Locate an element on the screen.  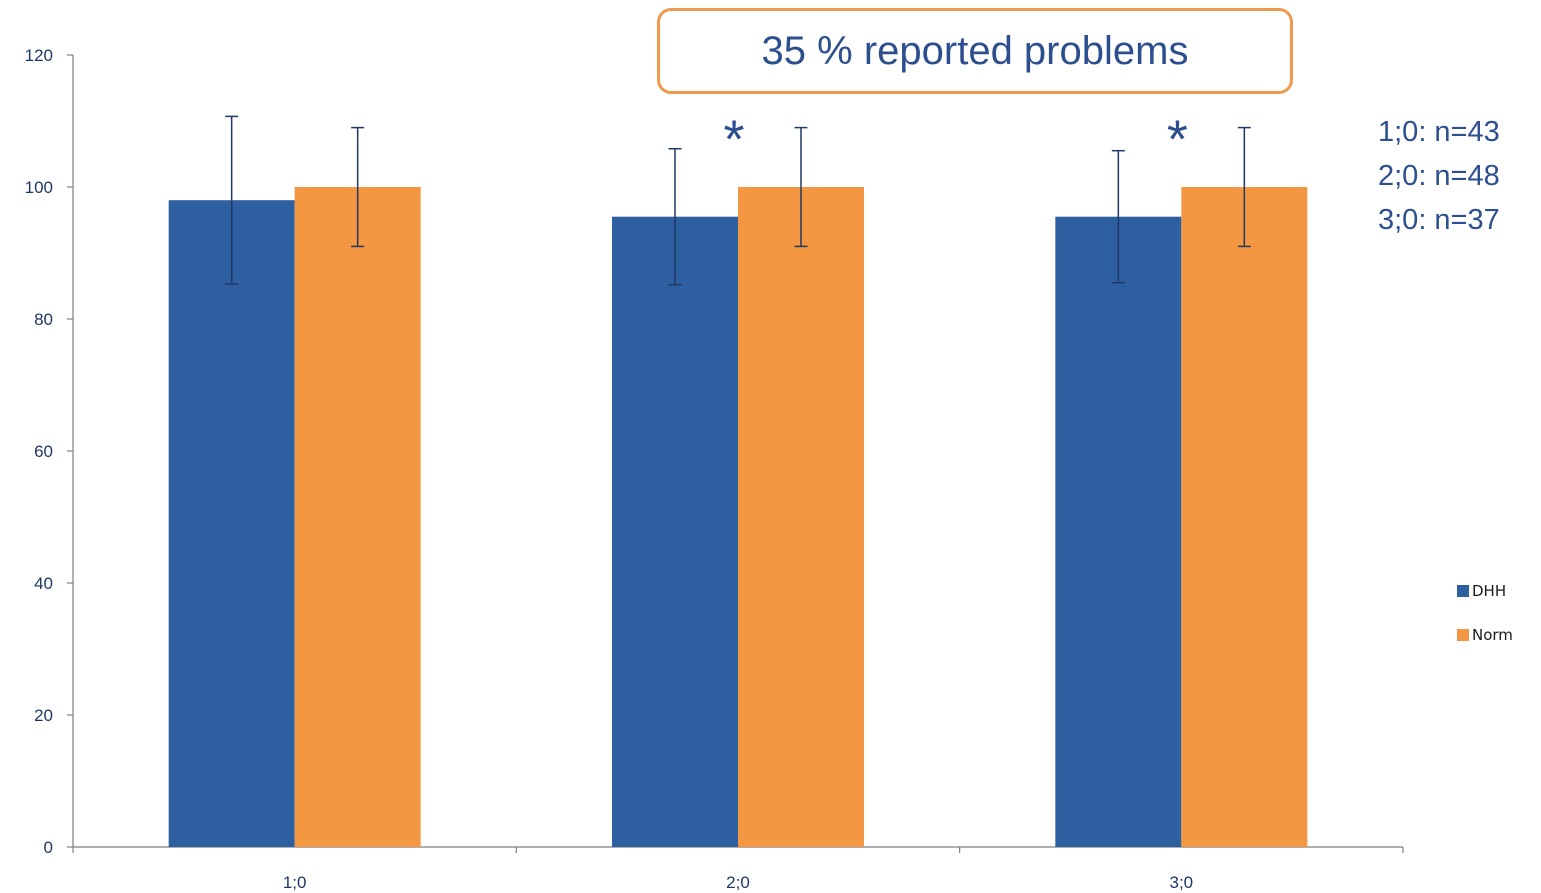
error-bars is located at coordinates (738, 200).